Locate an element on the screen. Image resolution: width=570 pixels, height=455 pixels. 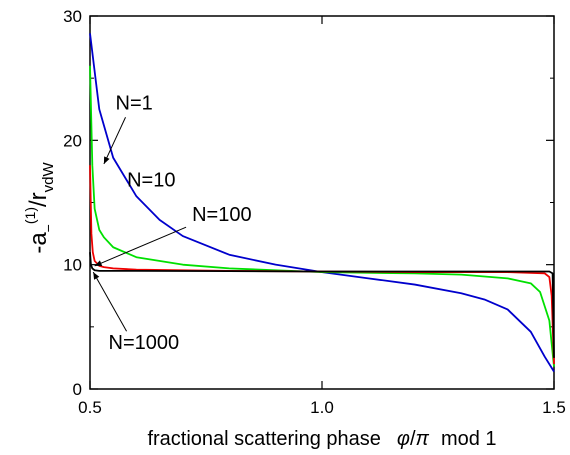
x-label-pi: π is located at coordinates (423, 439).